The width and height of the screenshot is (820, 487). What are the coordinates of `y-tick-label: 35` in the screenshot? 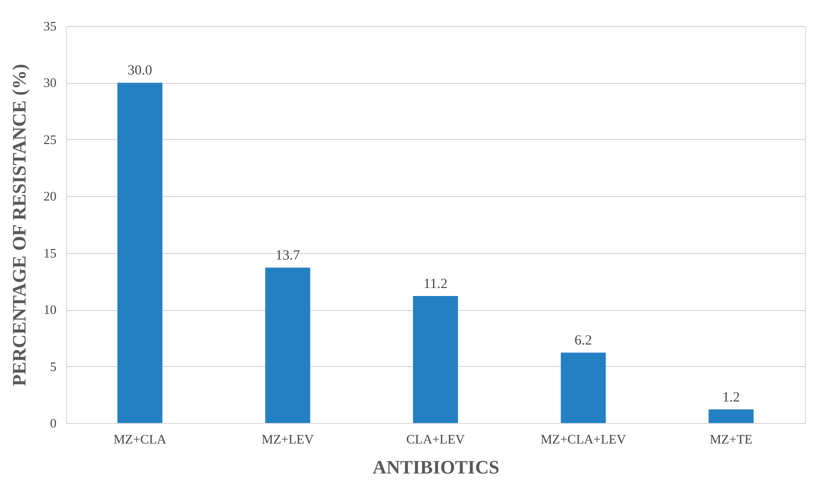 It's located at (50, 26).